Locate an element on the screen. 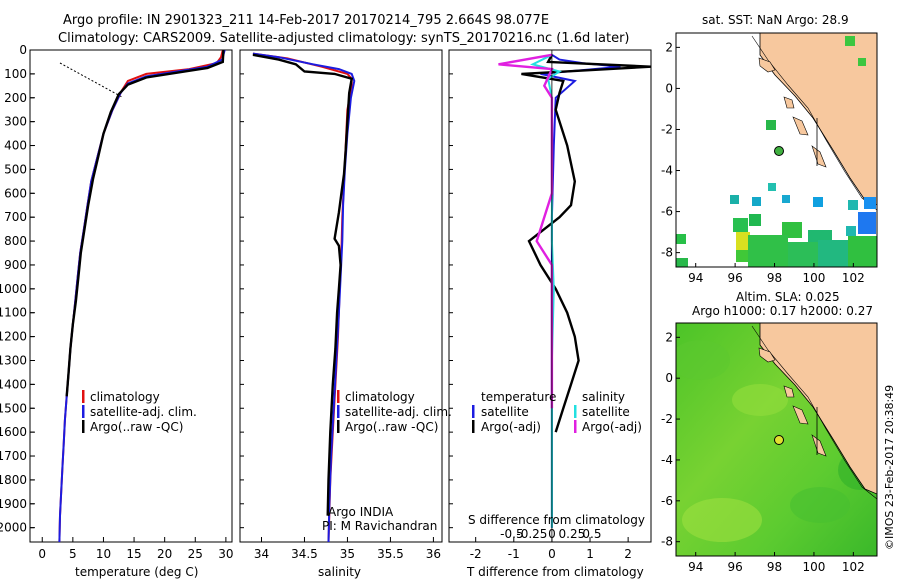  temperature-xlabel: temperature (deg C) is located at coordinates (136, 572).